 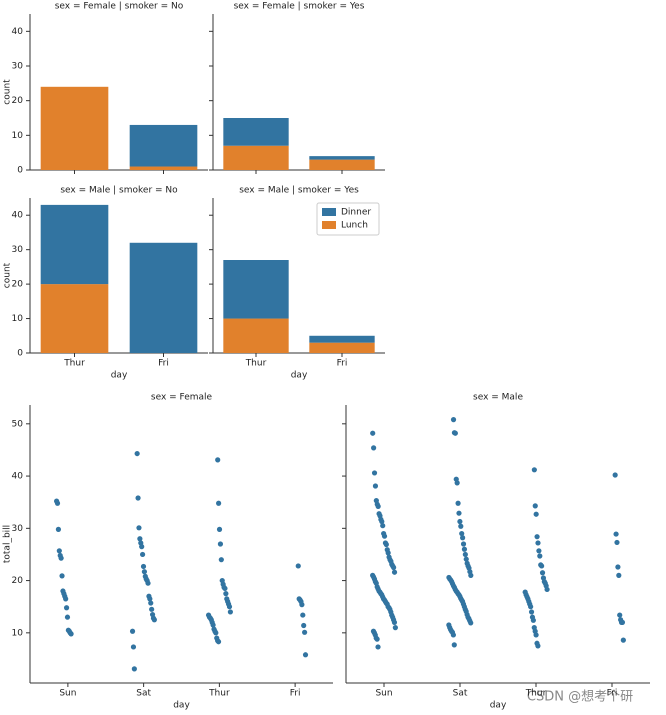 I want to click on legend-label: Dinner, so click(x=356, y=213).